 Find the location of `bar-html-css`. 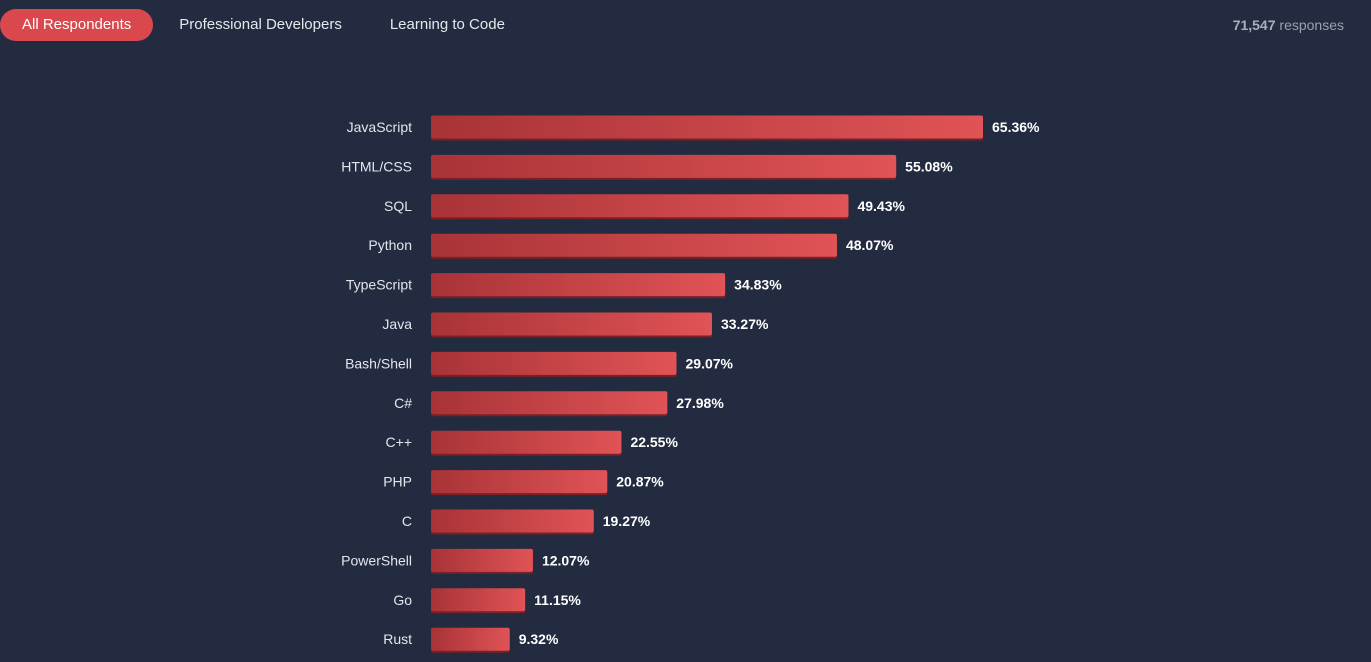

bar-html-css is located at coordinates (664, 166).